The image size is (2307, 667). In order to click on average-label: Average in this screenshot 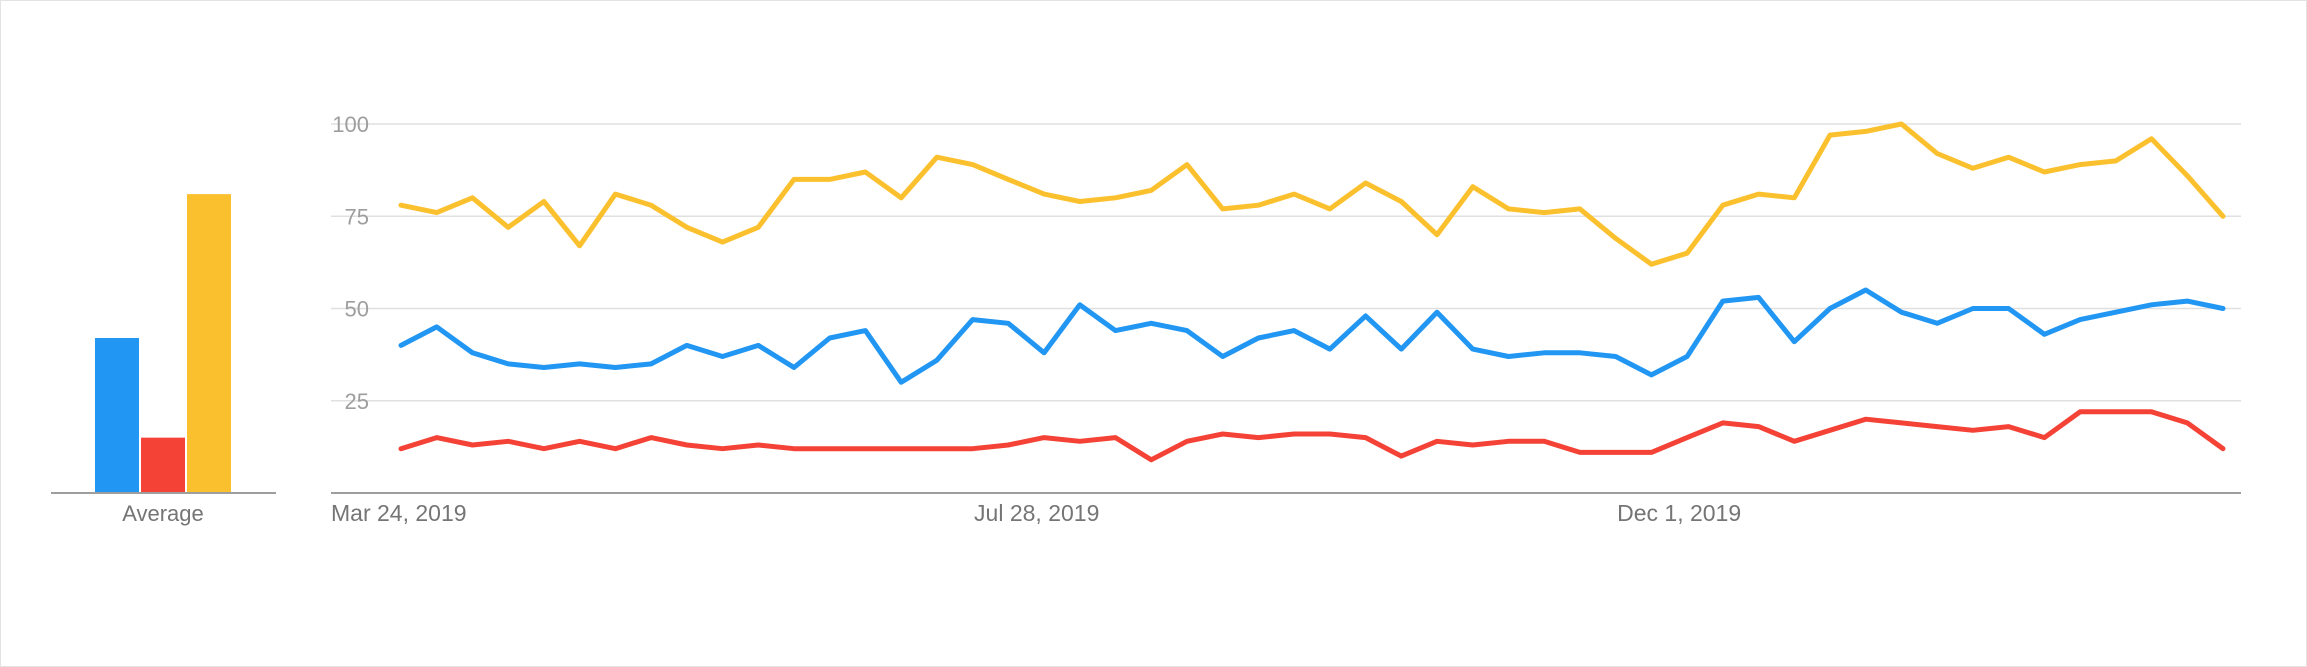, I will do `click(163, 513)`.